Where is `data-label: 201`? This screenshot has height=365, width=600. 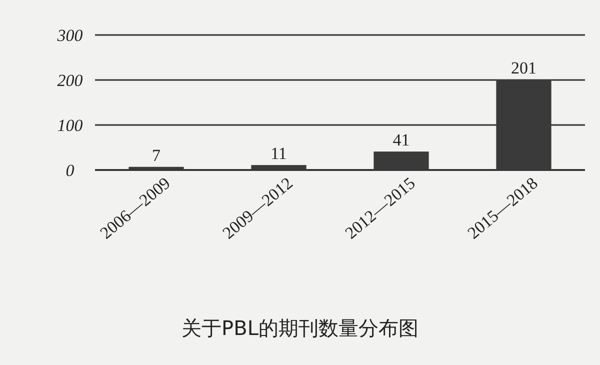 data-label: 201 is located at coordinates (523, 68).